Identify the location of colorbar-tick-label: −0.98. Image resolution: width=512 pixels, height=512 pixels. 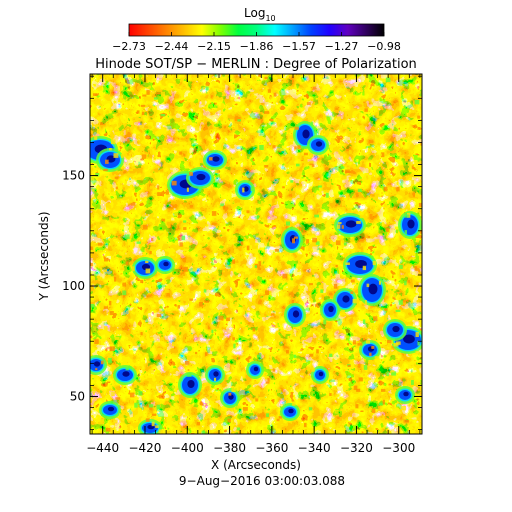
(384, 46).